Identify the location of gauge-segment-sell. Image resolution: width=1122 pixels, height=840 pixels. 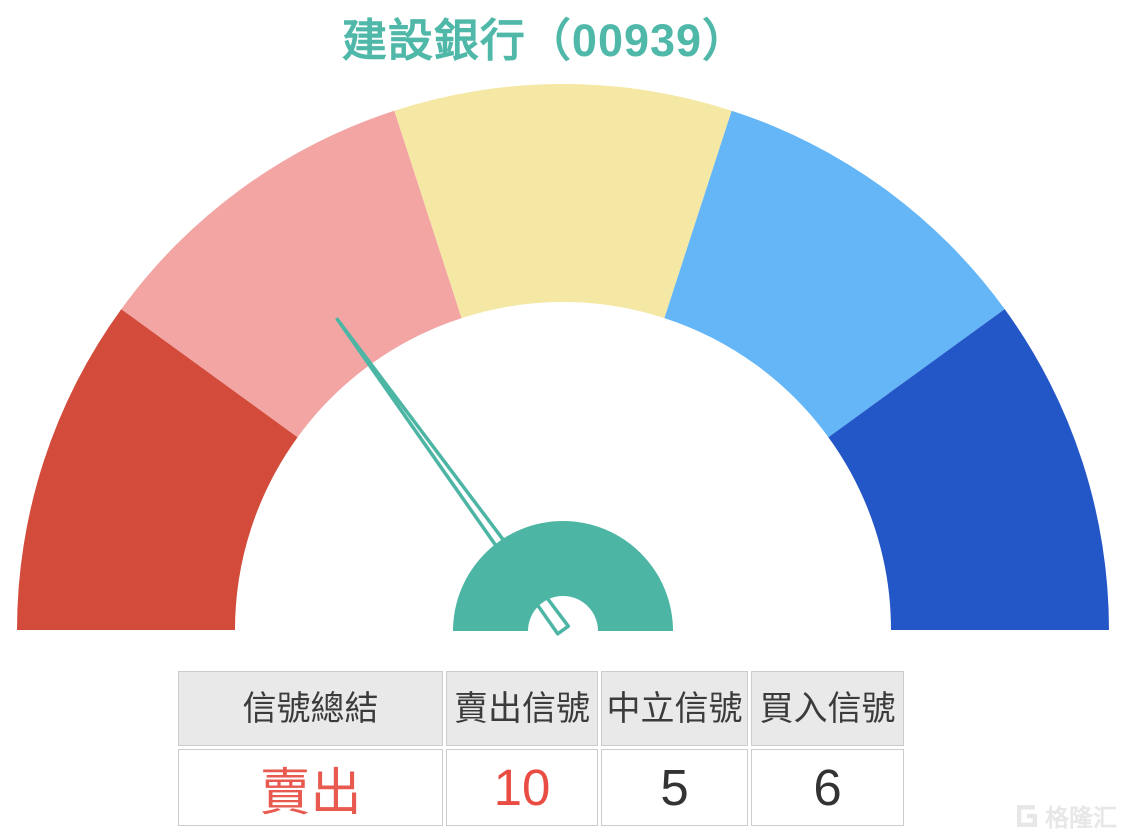
(291, 274).